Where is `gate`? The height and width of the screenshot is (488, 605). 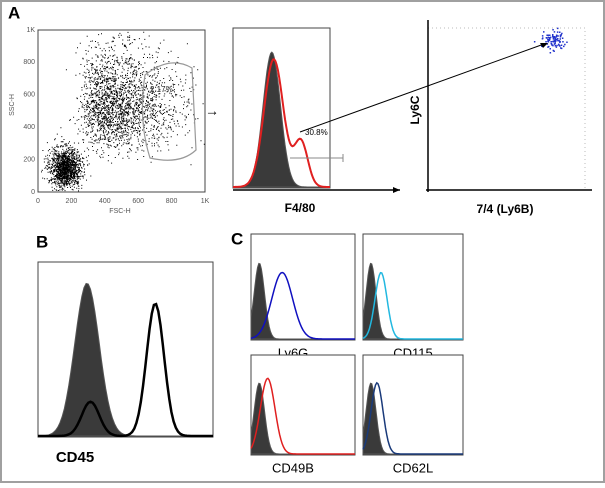 gate is located at coordinates (169, 111).